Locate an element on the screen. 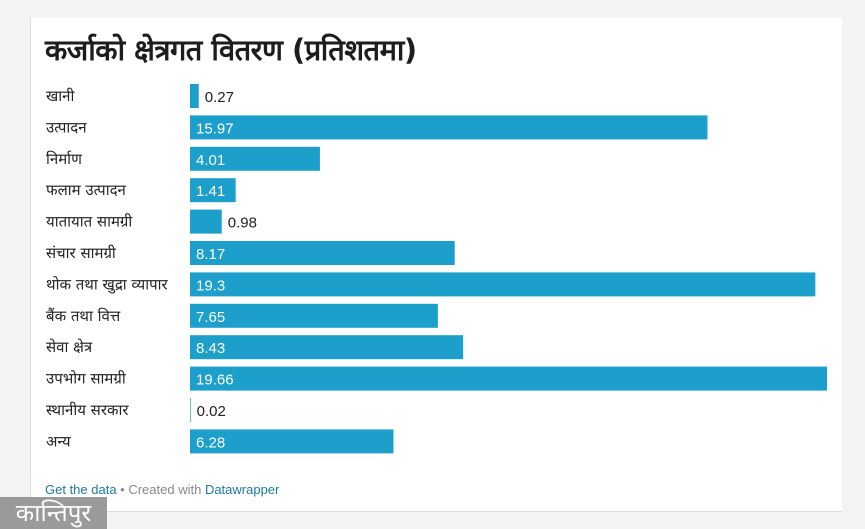 The height and width of the screenshot is (529, 865). category-label: निर्माण is located at coordinates (64, 159).